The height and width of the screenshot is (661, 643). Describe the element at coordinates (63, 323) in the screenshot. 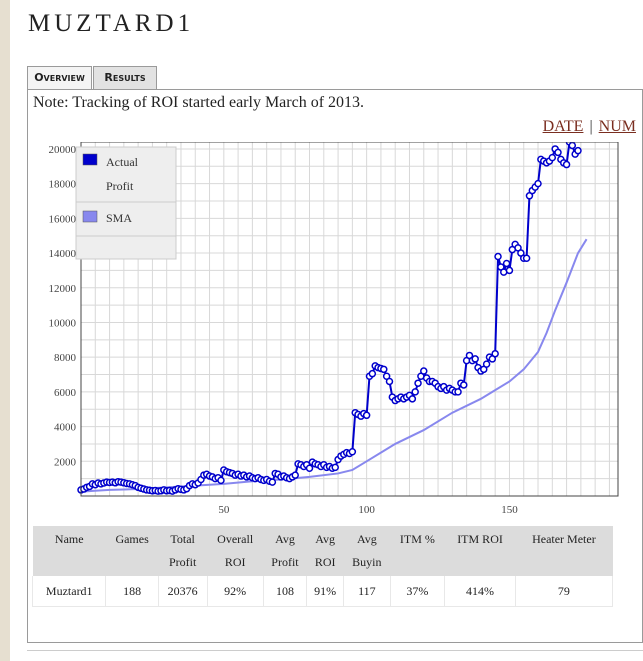

I see `y-tick-label: 10000` at that location.